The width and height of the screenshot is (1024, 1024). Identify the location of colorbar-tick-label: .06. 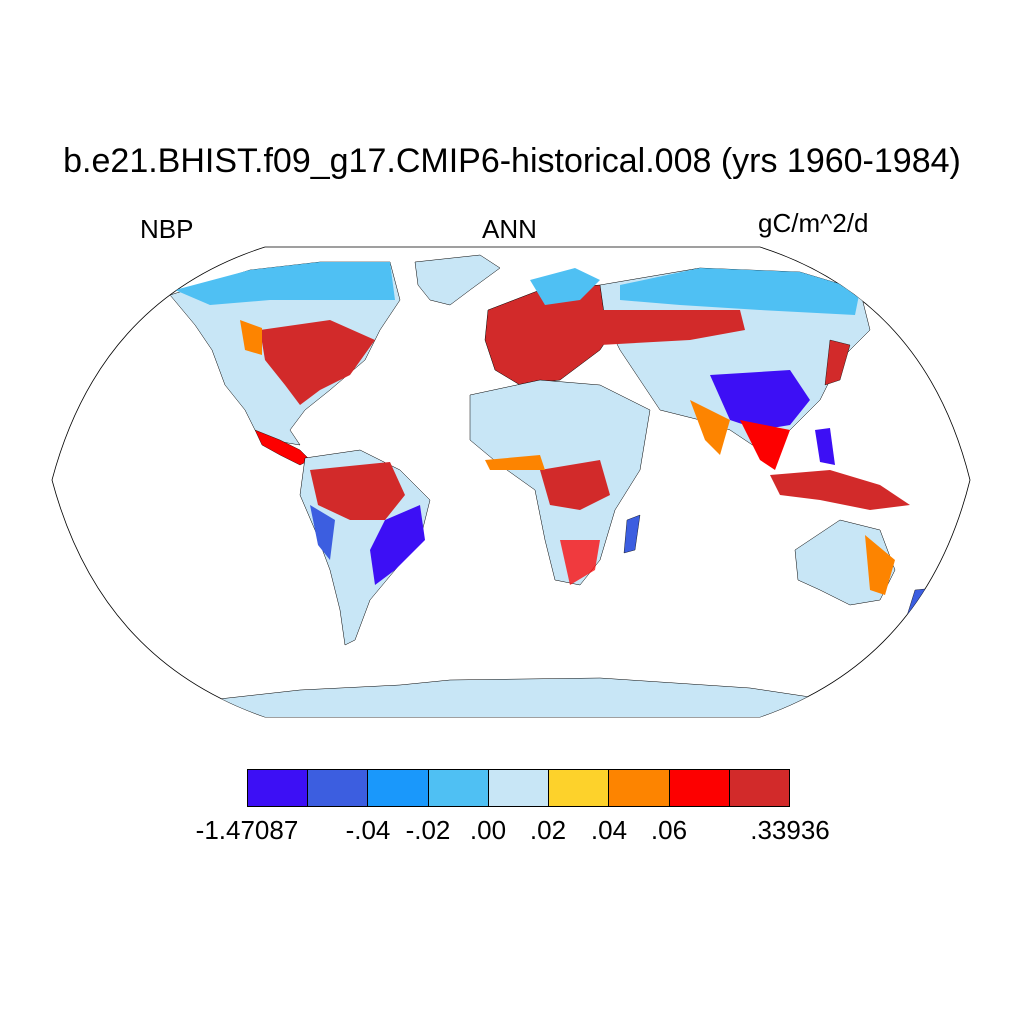
(669, 830).